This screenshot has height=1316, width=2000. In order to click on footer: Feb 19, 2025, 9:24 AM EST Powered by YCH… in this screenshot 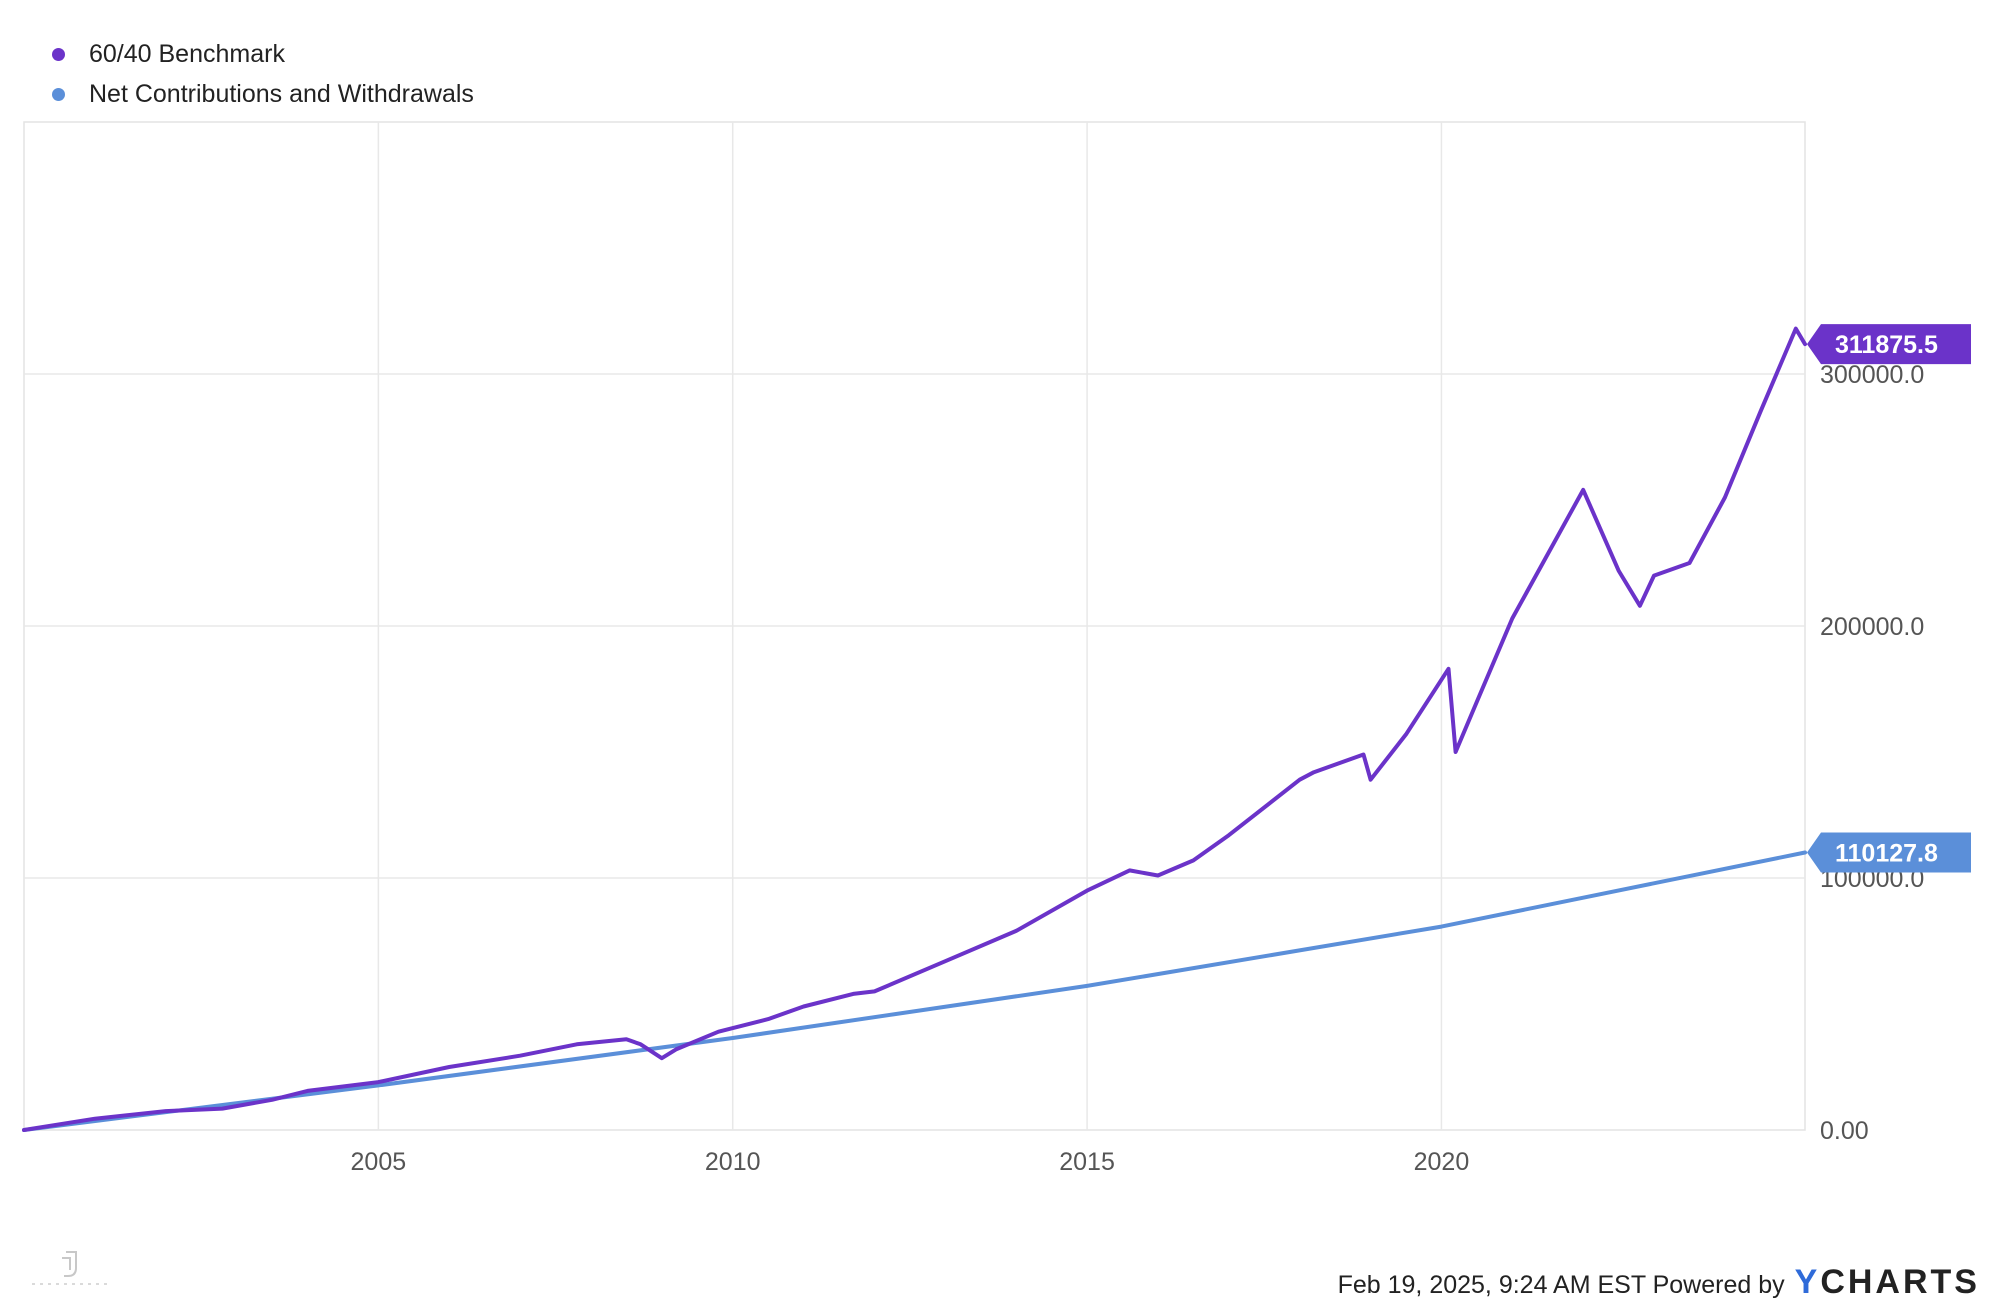, I will do `click(1659, 1282)`.